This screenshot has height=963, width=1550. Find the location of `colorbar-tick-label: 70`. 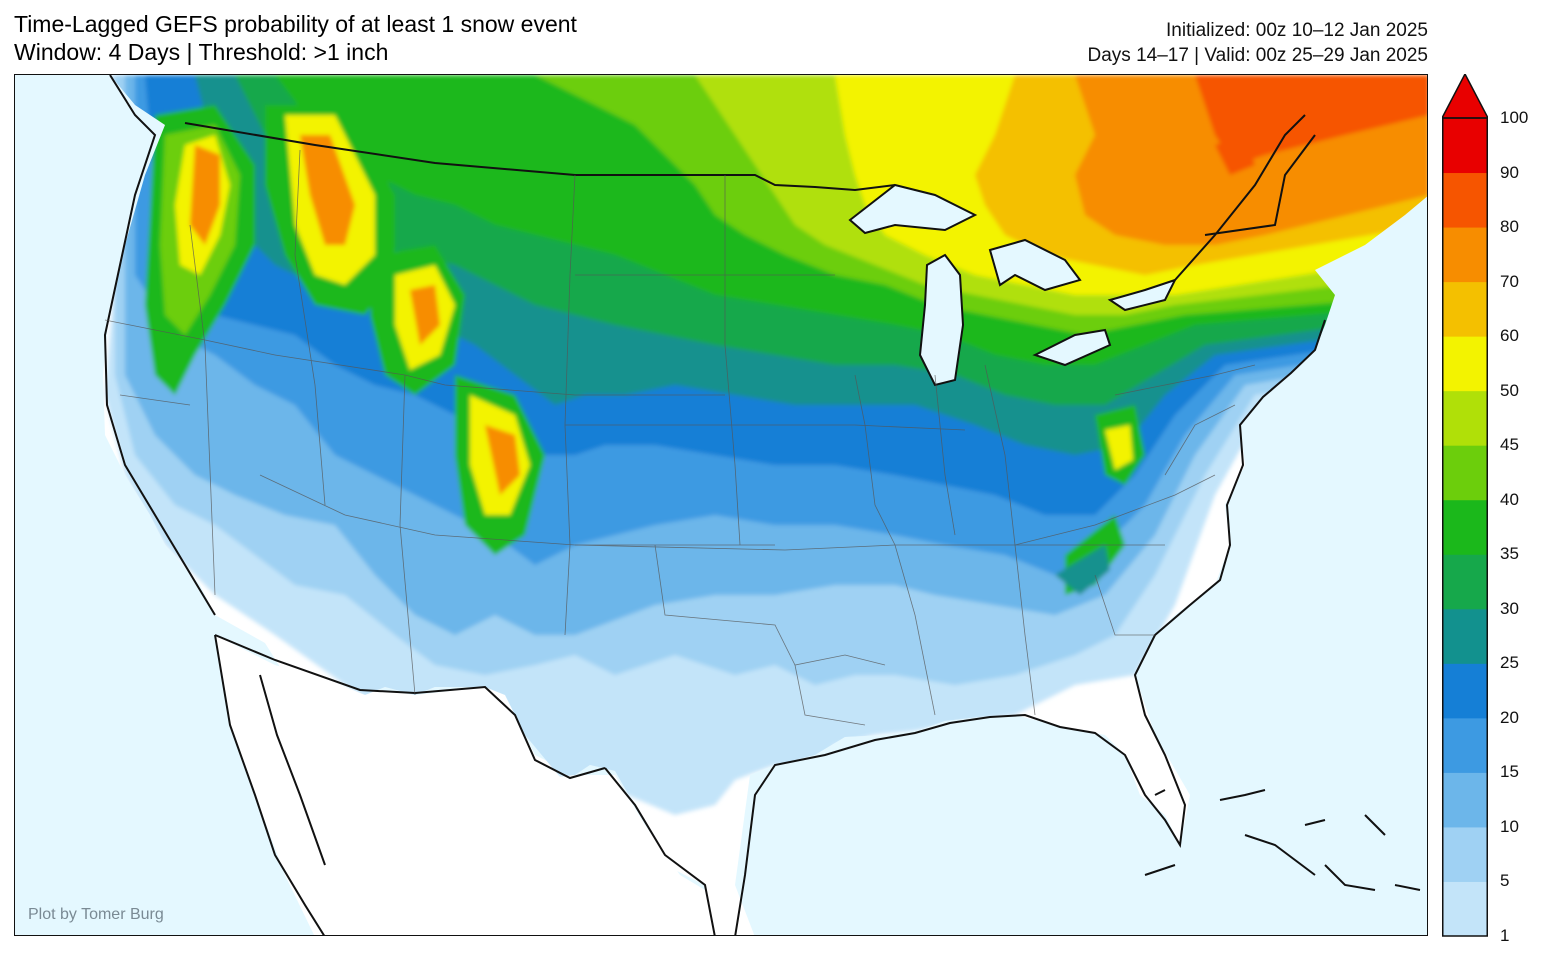

colorbar-tick-label: 70 is located at coordinates (1509, 281).